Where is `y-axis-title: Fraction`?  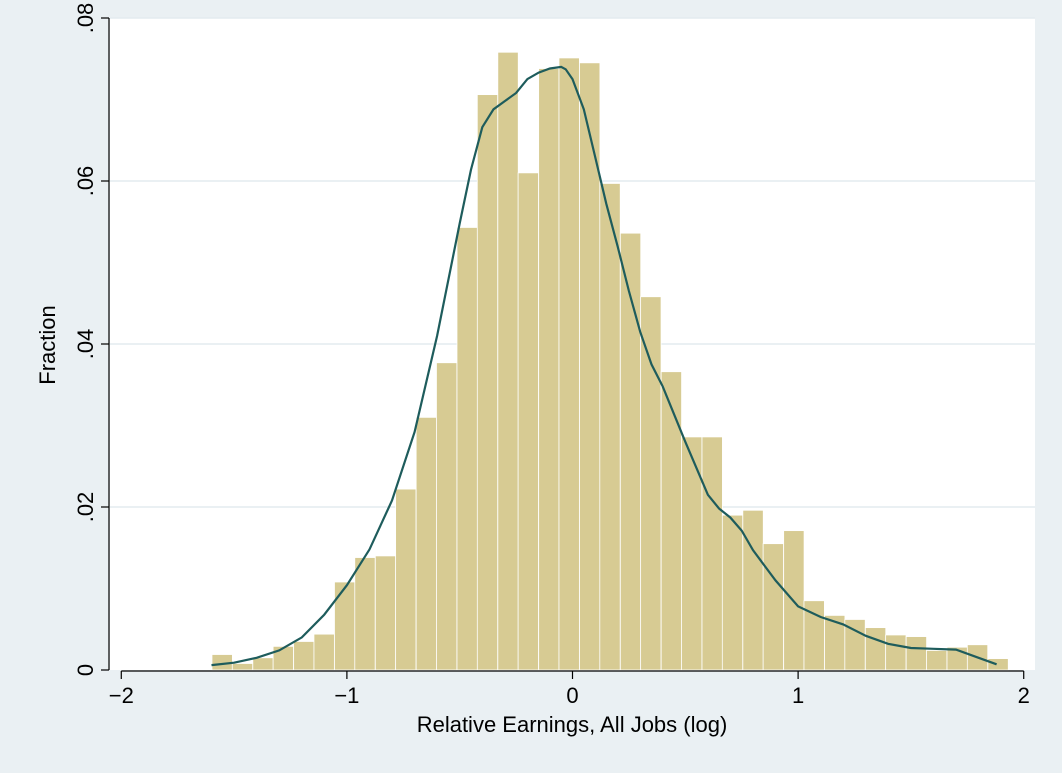 y-axis-title: Fraction is located at coordinates (47, 344).